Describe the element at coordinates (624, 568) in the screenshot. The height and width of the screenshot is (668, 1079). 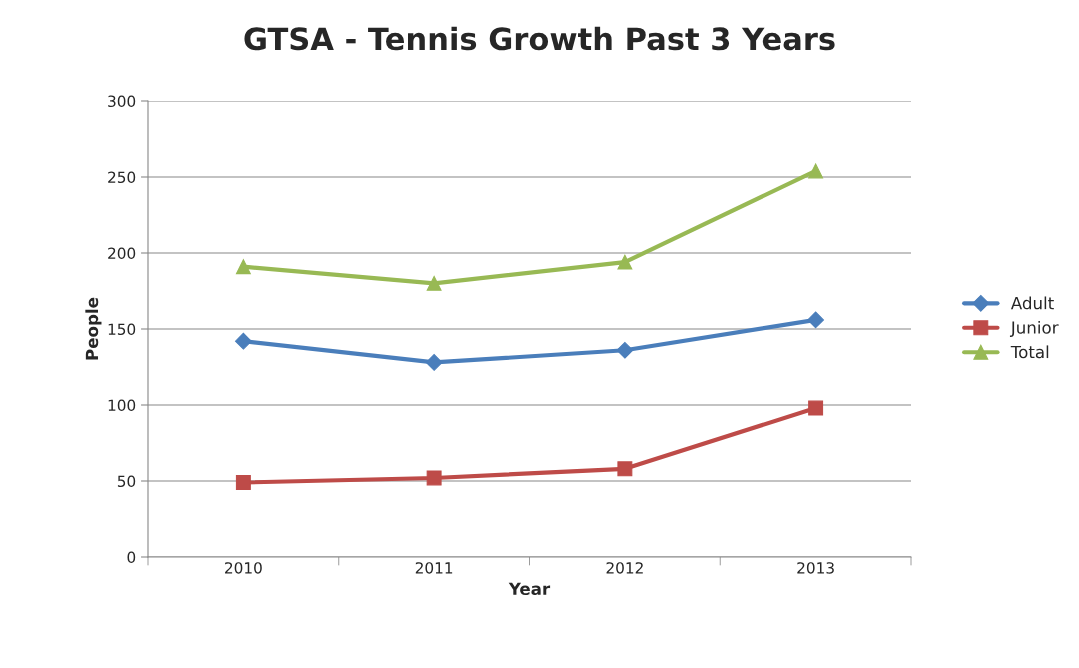
I see `x-tick-label: 2012` at that location.